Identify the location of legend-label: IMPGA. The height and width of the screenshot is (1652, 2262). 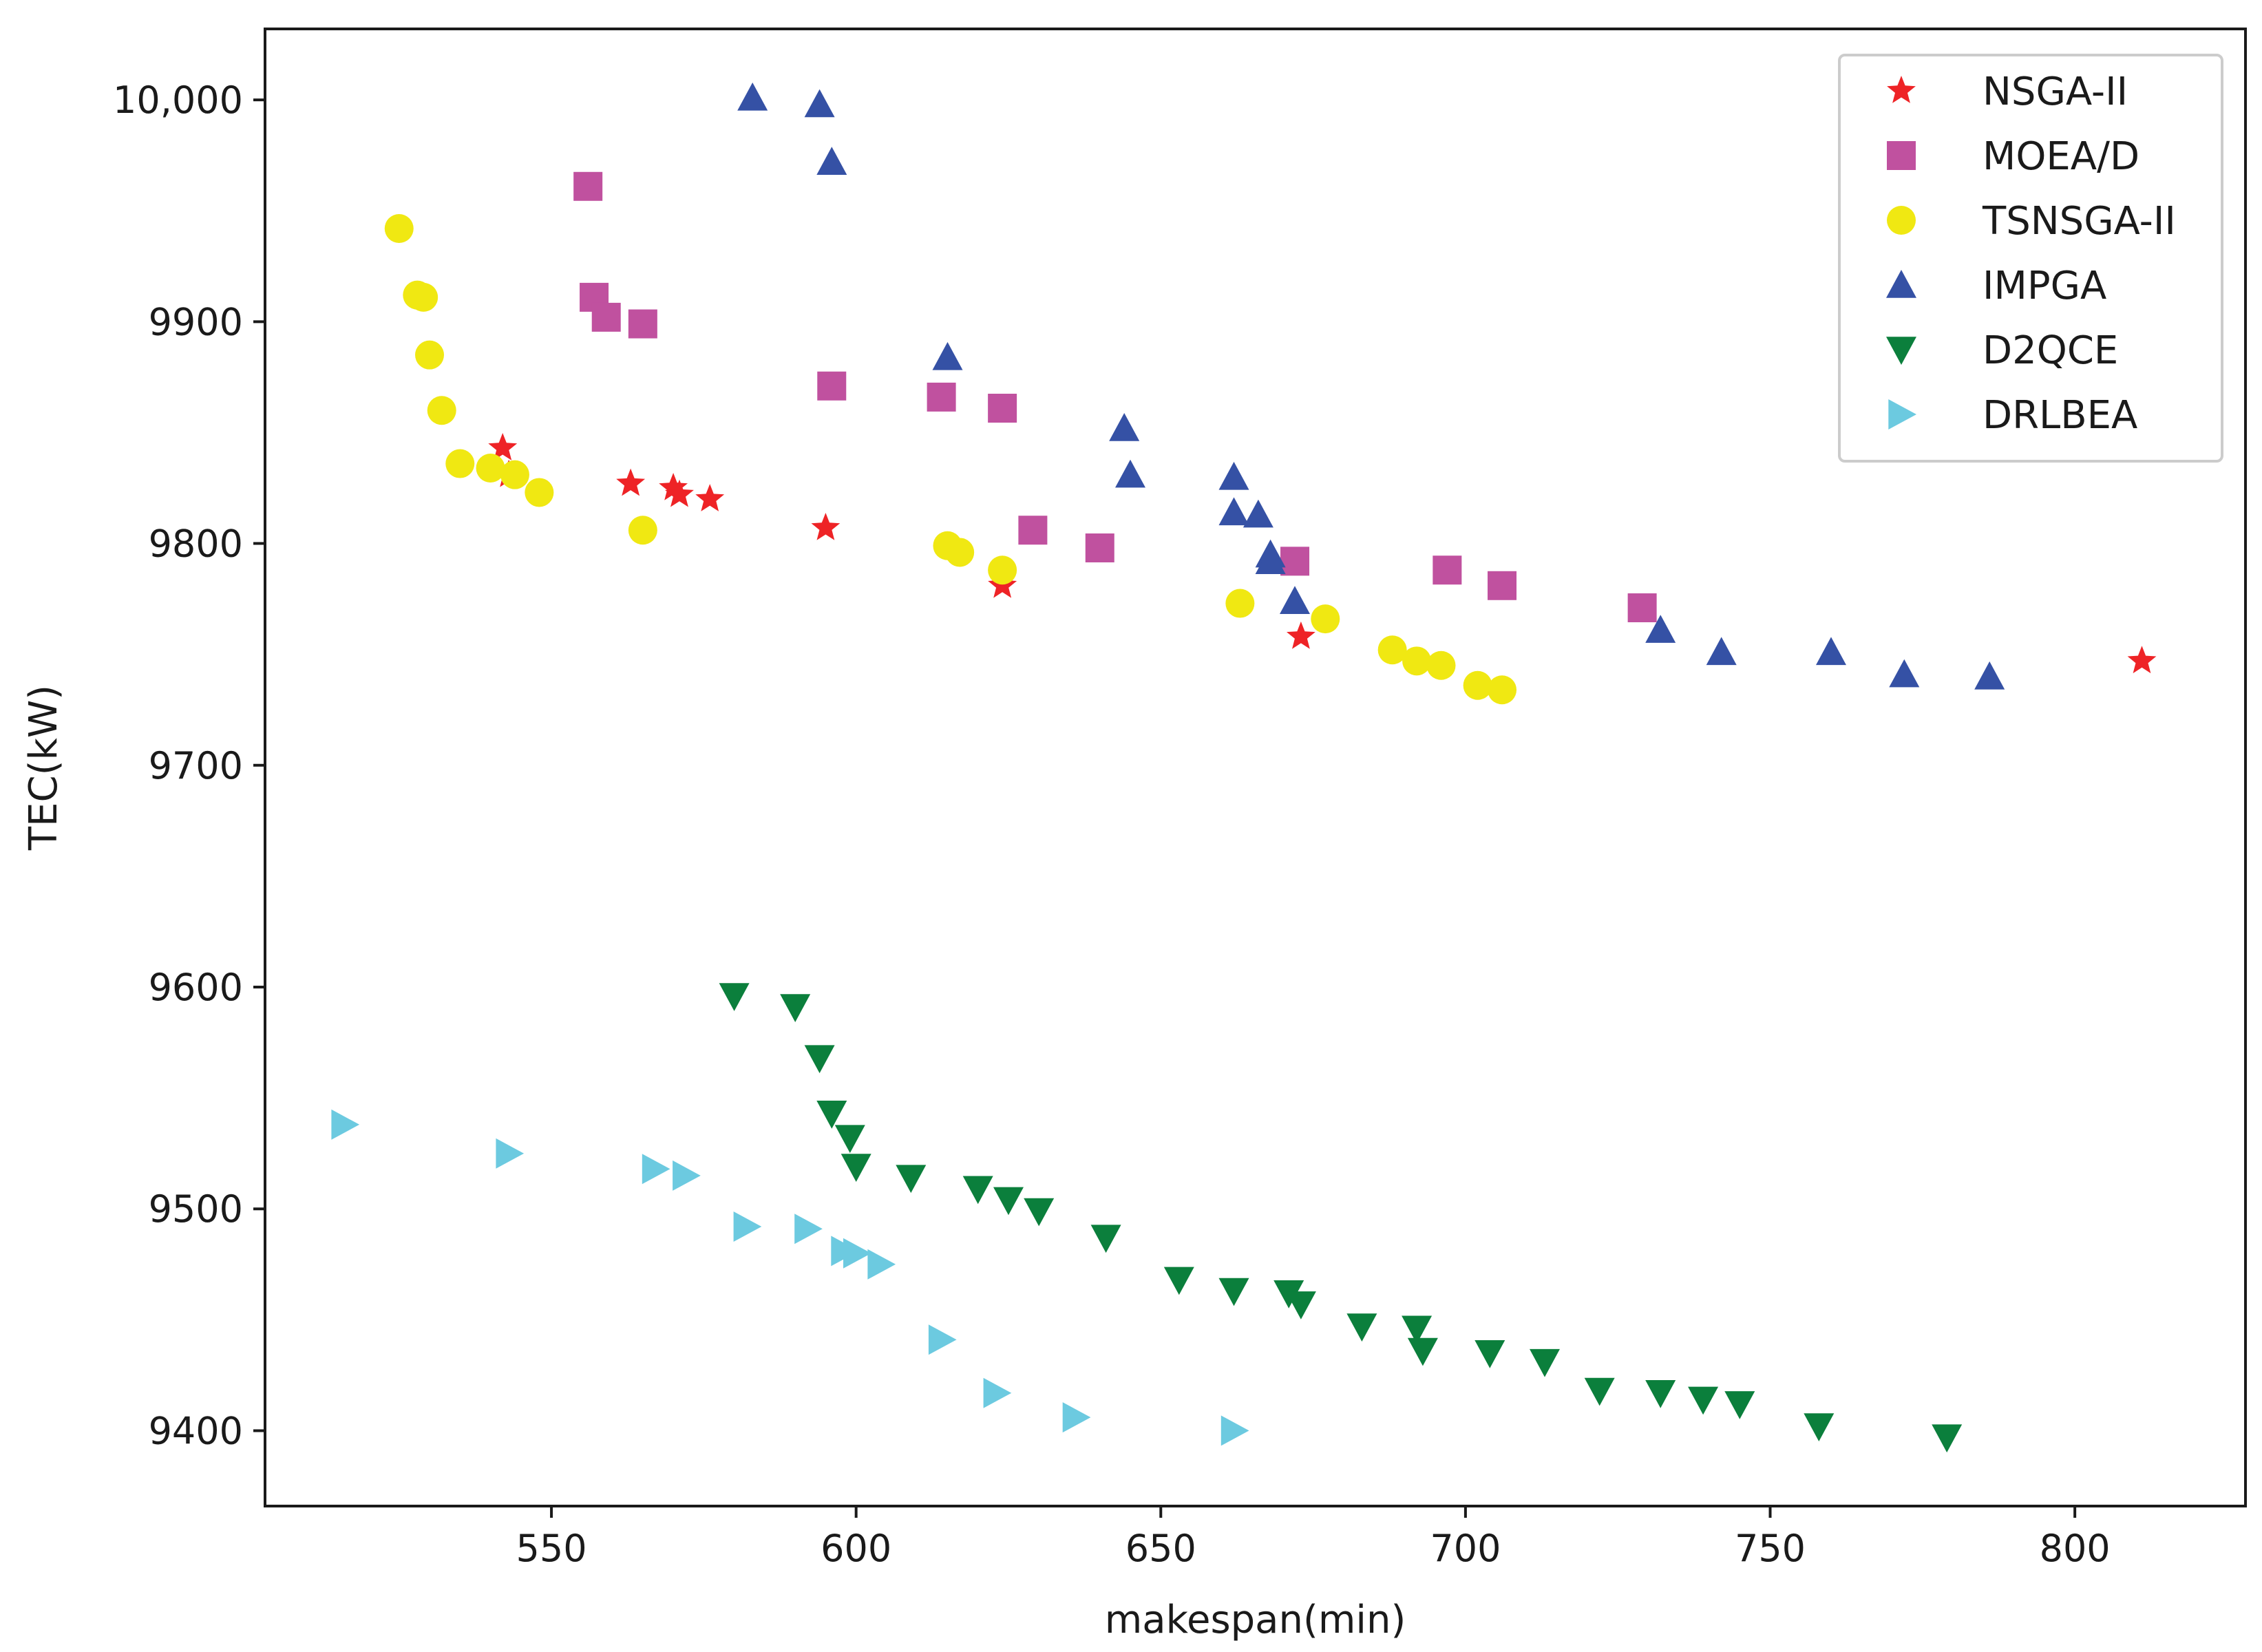
(2044, 286).